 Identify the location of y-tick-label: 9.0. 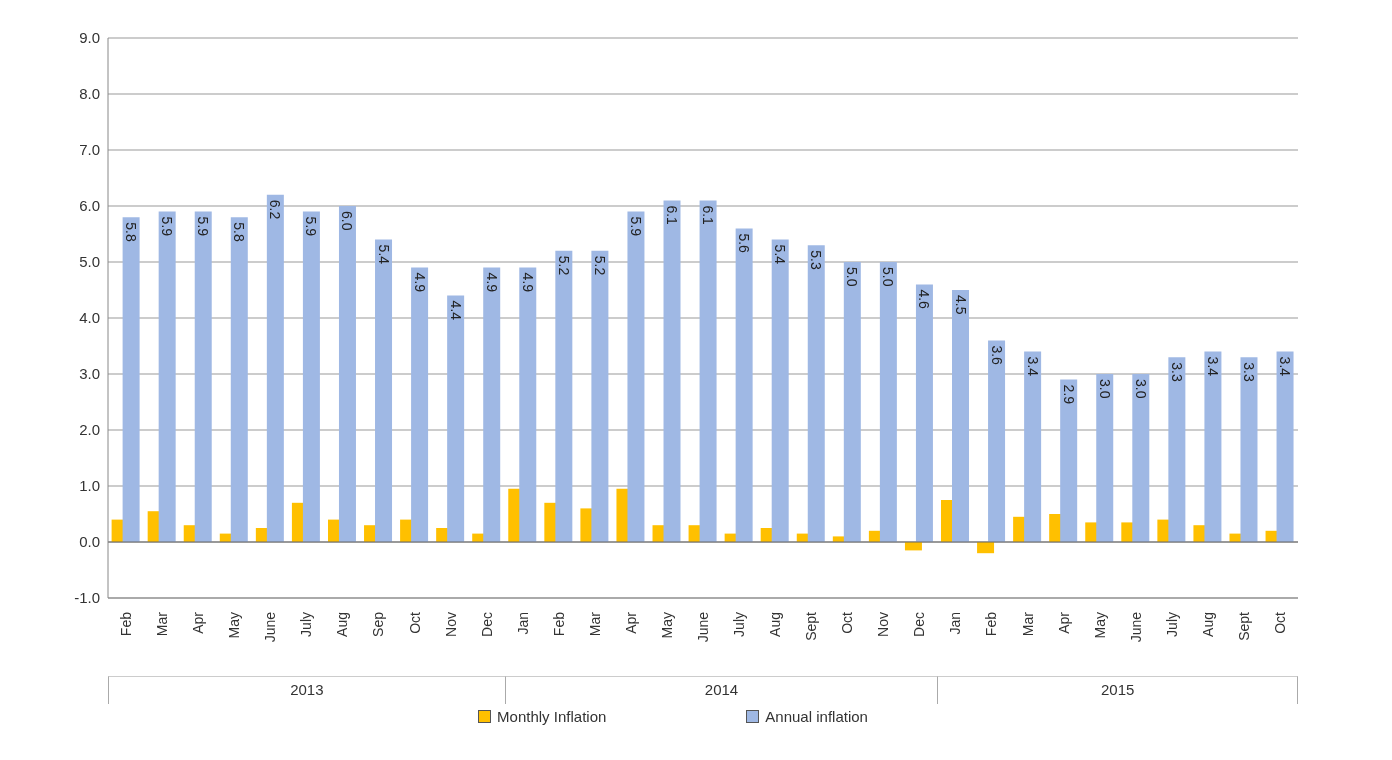
(89, 38).